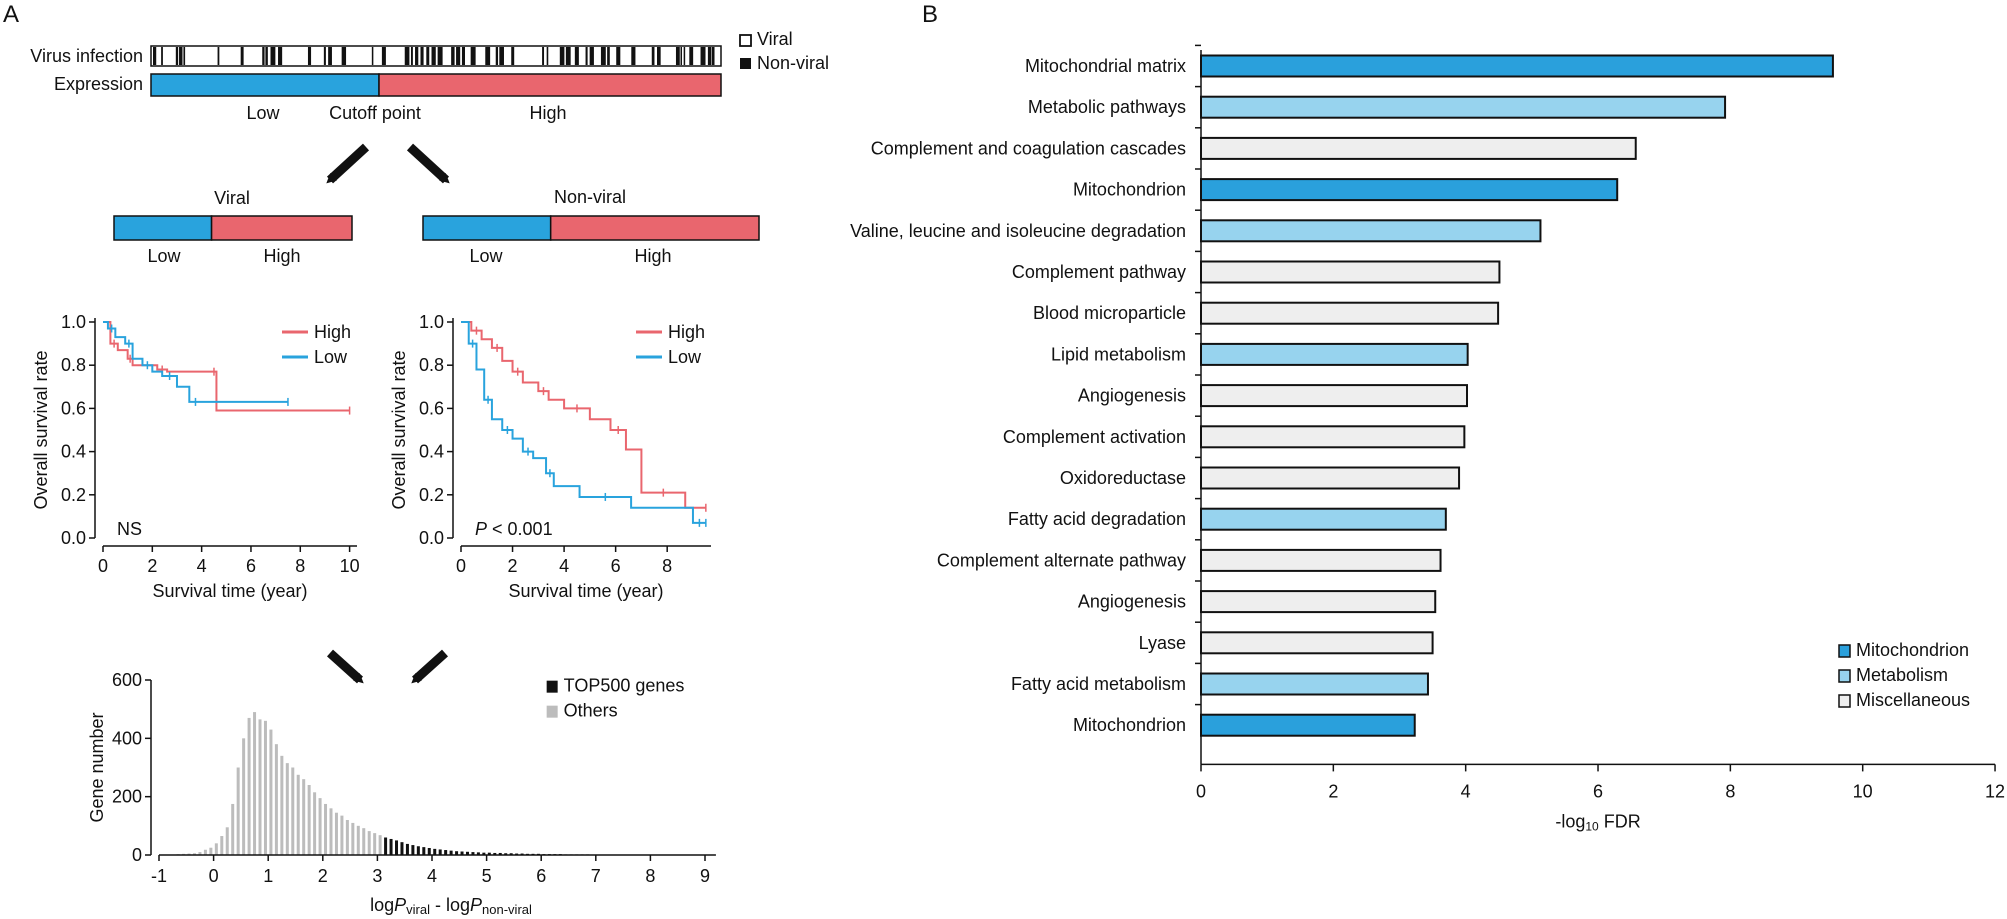 Image resolution: width=2007 pixels, height=919 pixels. What do you see at coordinates (431, 408) in the screenshot?
I see `y-tick-label-0-6: 0.6` at bounding box center [431, 408].